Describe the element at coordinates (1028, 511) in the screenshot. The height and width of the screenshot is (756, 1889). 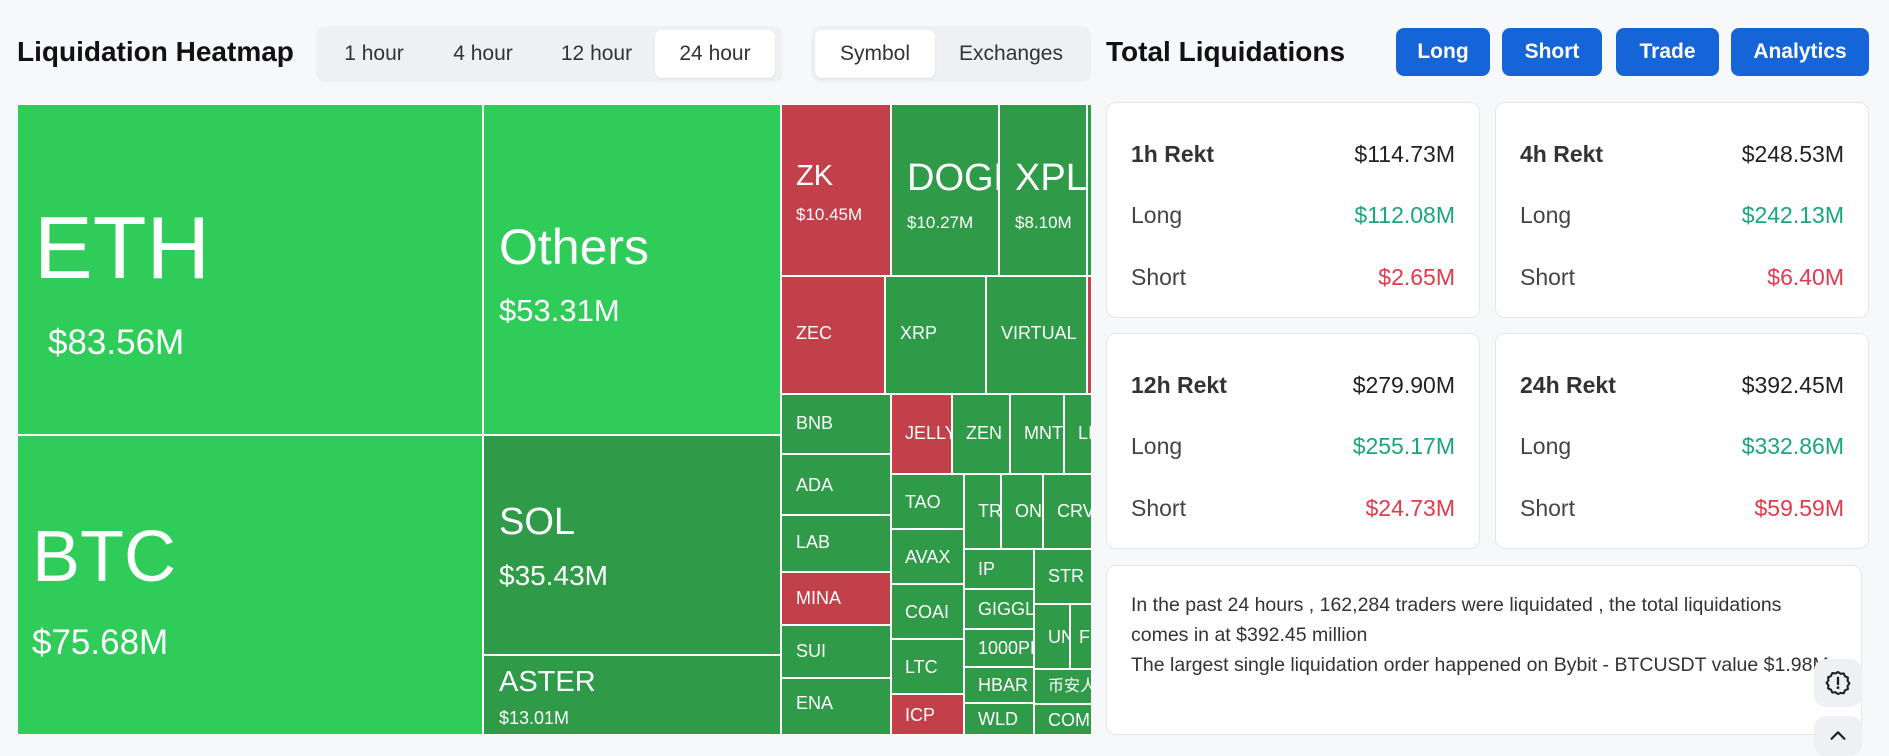
I see `tile-symbol: ON` at that location.